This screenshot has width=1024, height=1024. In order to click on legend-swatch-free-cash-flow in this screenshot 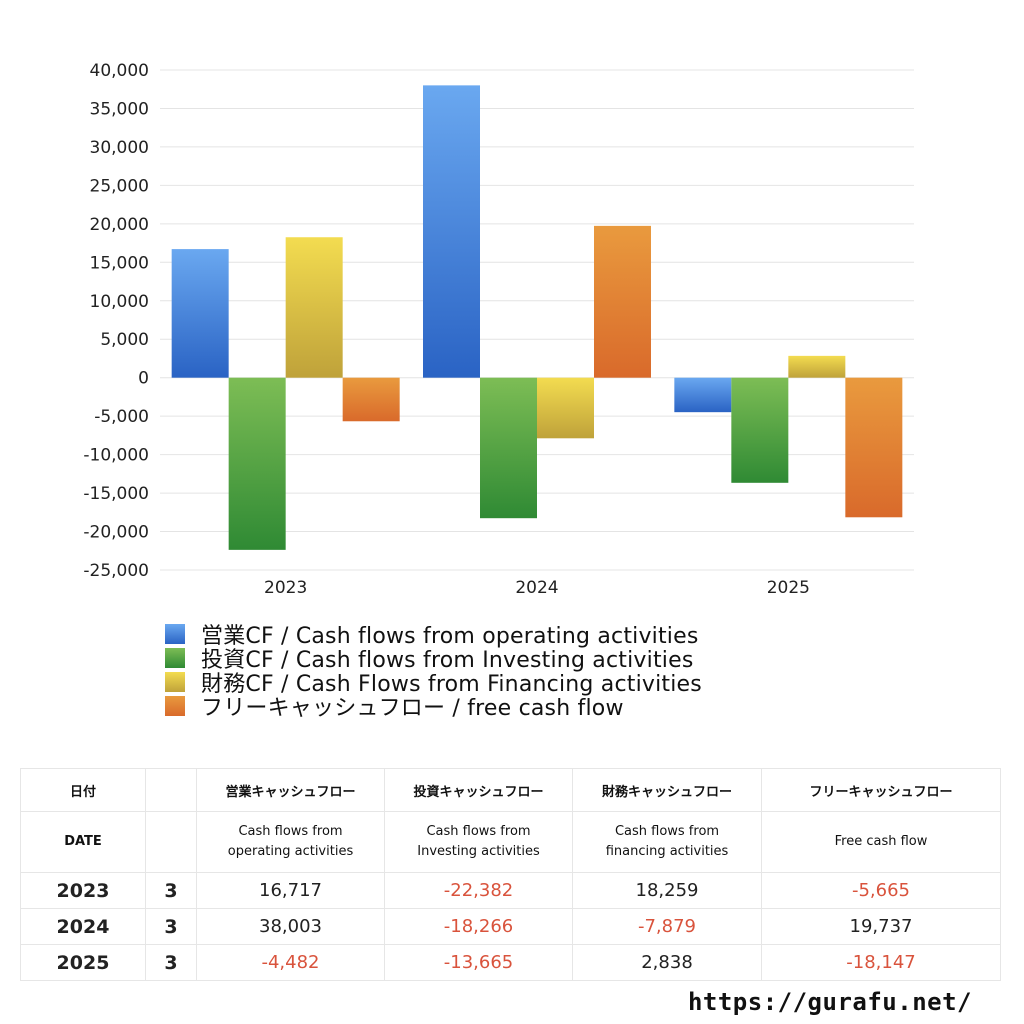, I will do `click(175, 706)`.